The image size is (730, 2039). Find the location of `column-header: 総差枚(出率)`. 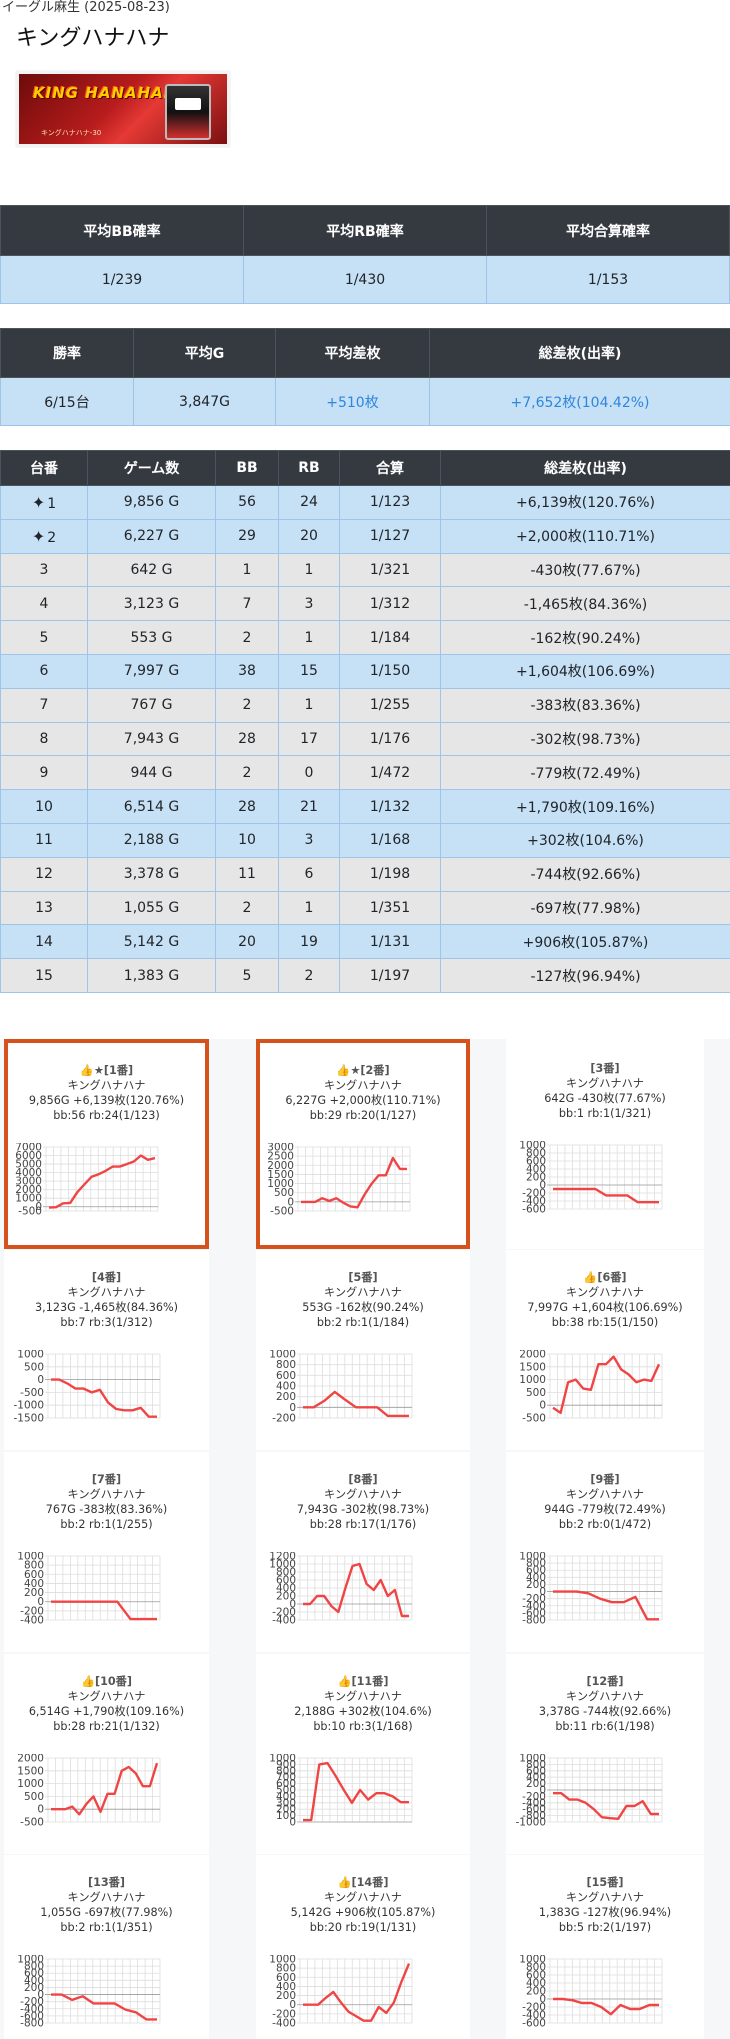

column-header: 総差枚(出率) is located at coordinates (580, 353).